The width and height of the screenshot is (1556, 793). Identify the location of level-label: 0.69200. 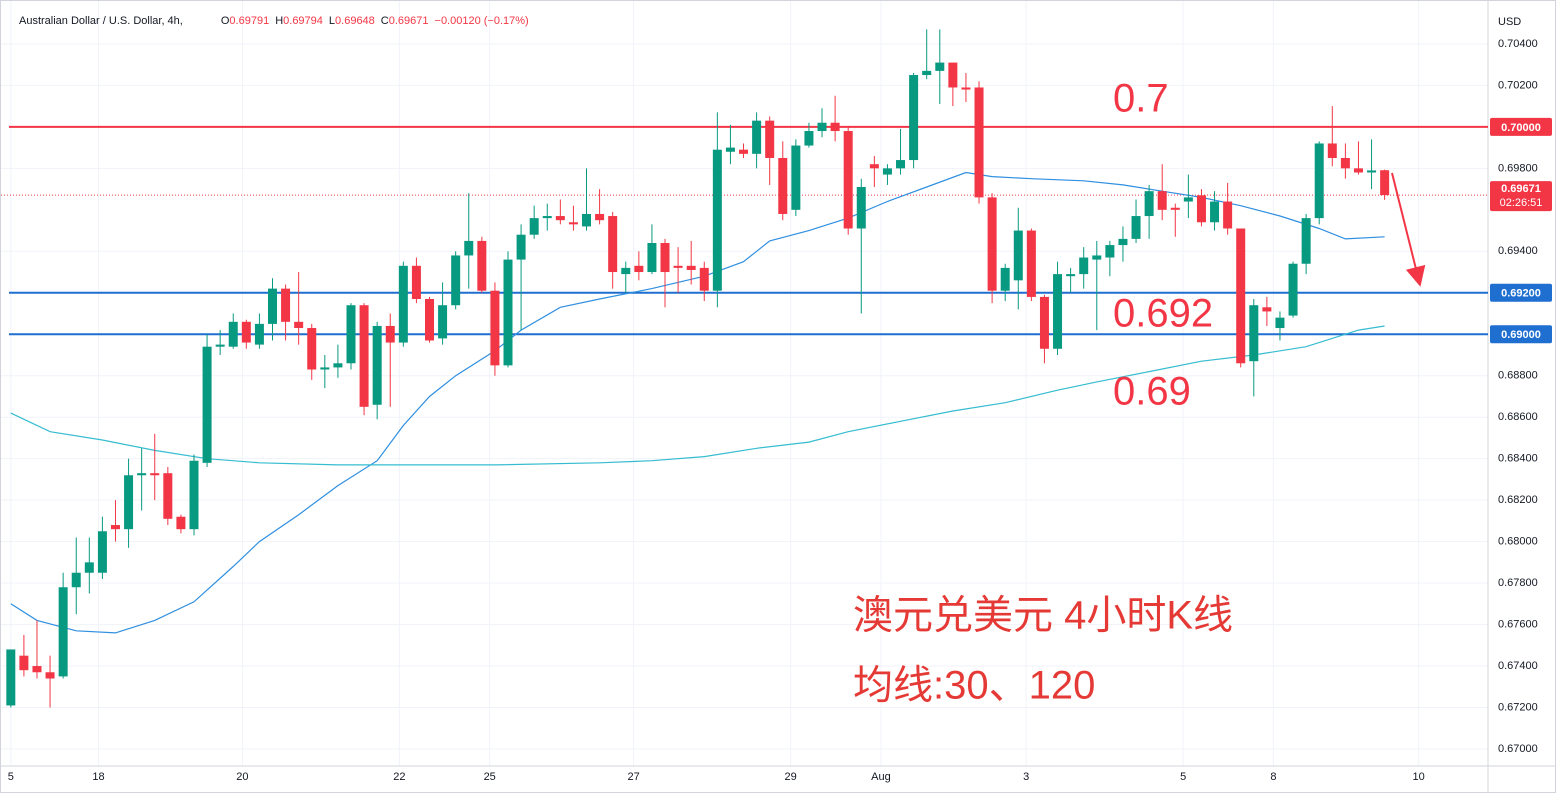
(1521, 294).